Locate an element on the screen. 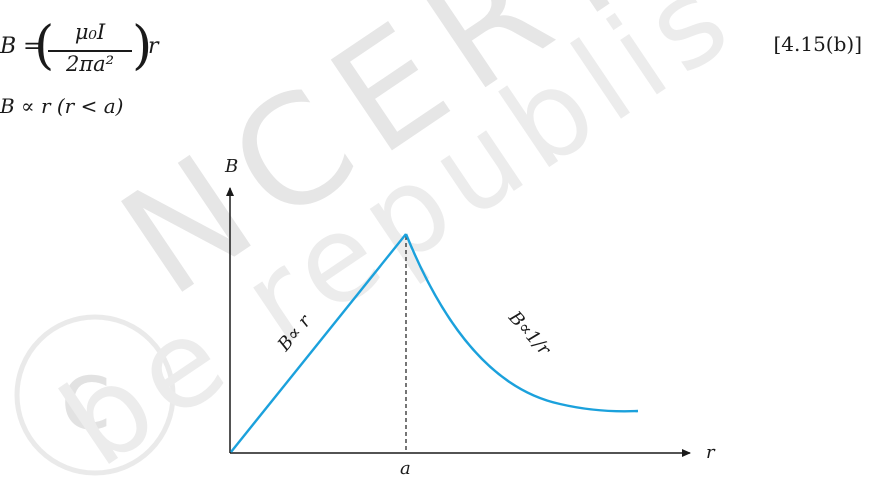  outside-decay-curve is located at coordinates (521, 323).